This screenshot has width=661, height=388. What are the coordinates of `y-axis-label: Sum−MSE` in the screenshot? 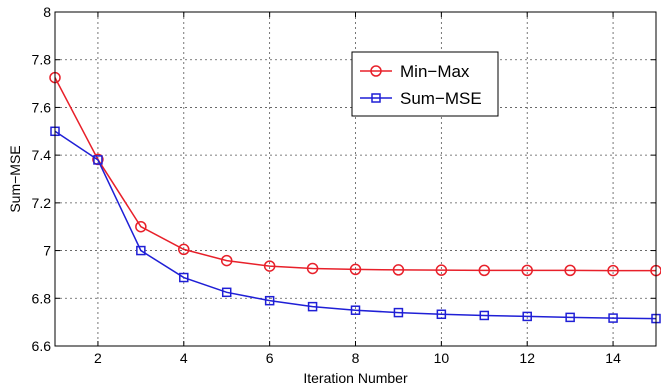 It's located at (15, 178).